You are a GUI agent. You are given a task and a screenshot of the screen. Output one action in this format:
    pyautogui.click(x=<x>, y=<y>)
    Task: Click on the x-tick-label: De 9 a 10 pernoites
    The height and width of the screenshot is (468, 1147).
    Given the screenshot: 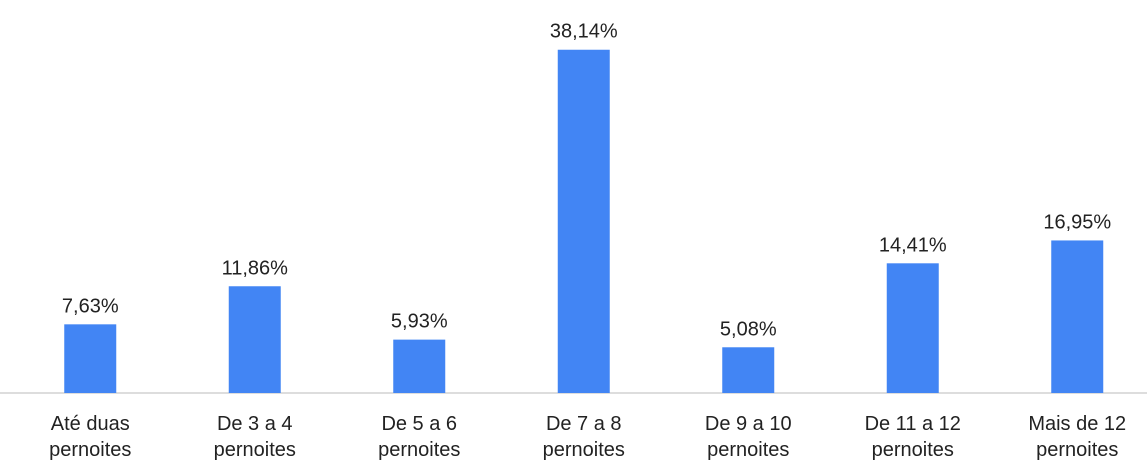 What is the action you would take?
    pyautogui.click(x=748, y=437)
    